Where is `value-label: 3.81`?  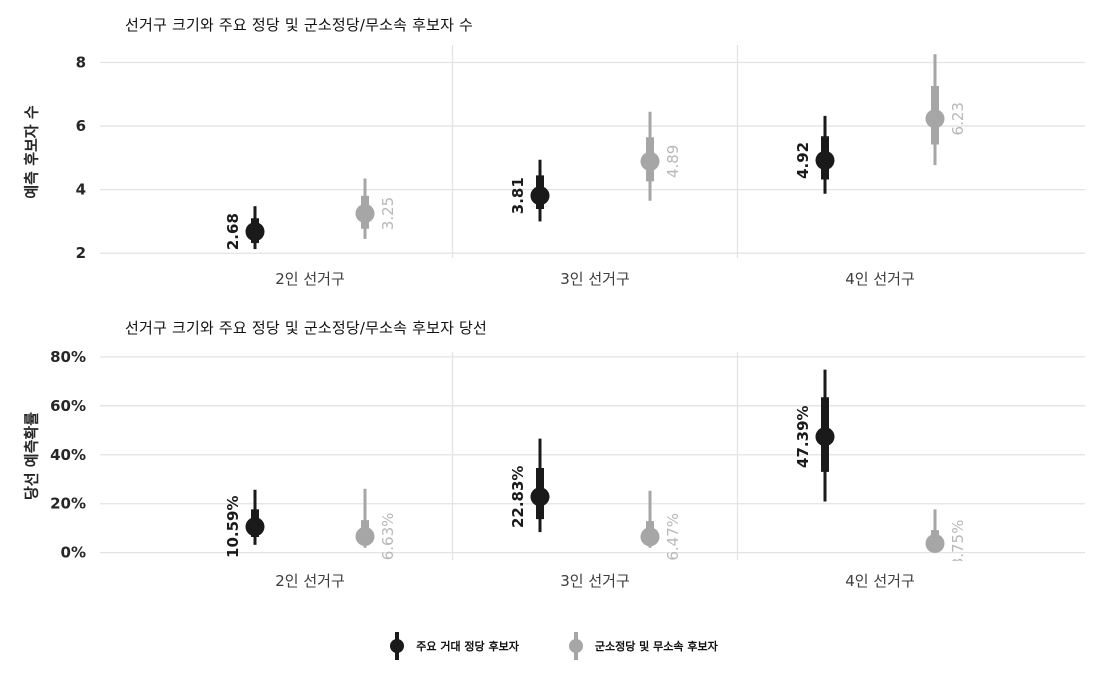
value-label: 3.81 is located at coordinates (518, 195).